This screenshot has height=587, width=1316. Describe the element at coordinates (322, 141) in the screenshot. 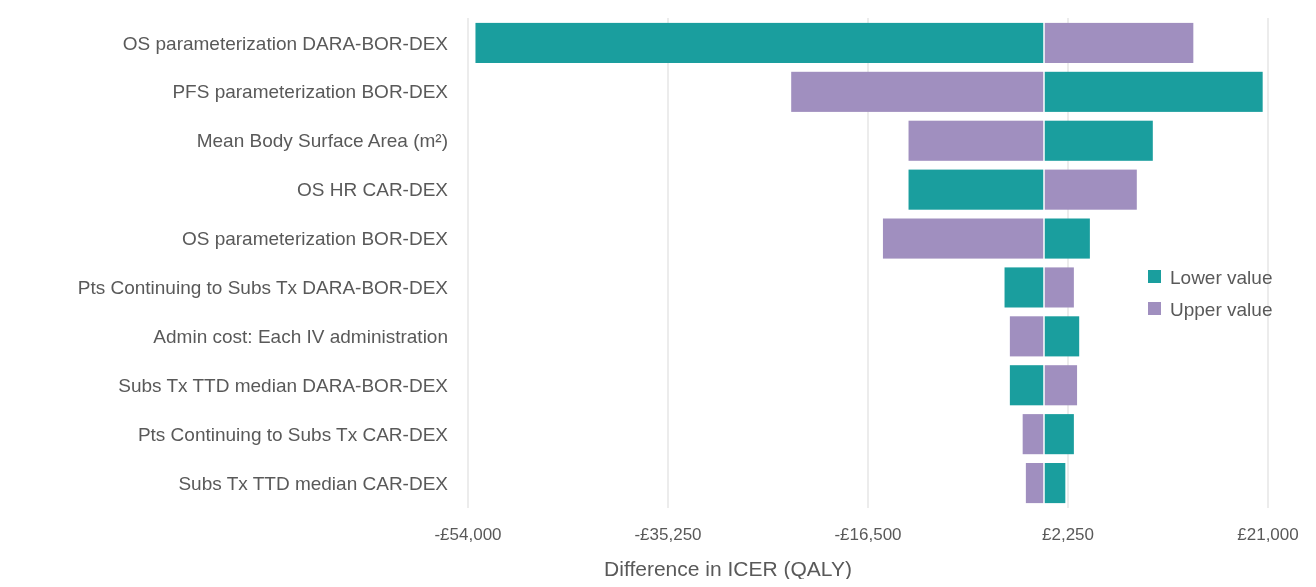

I see `y-tick-label: Mean Body Surface Area (m²)` at that location.